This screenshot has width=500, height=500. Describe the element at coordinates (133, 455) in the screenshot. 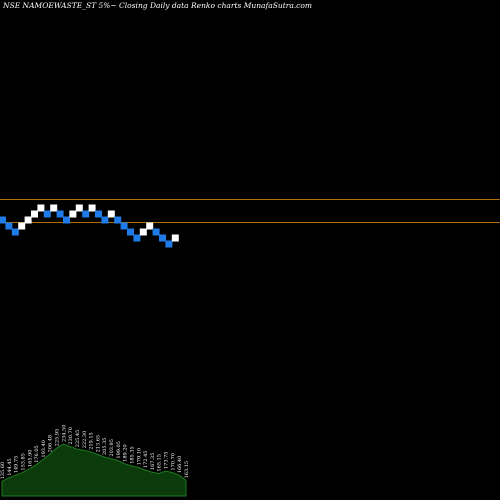

I see `volume-label: 185.35` at that location.